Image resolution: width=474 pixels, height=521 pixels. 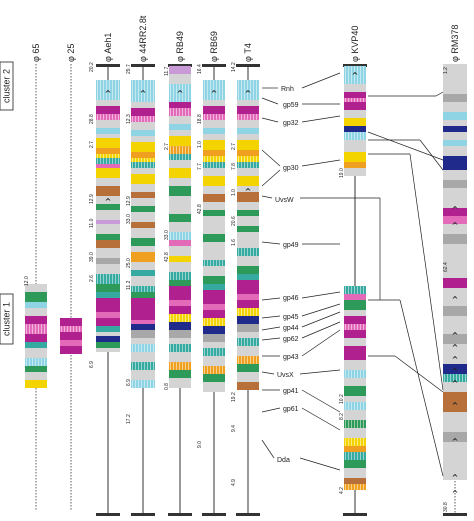 What do you see at coordinates (342, 173) in the screenshot?
I see `segment-number: 19.0` at bounding box center [342, 173].